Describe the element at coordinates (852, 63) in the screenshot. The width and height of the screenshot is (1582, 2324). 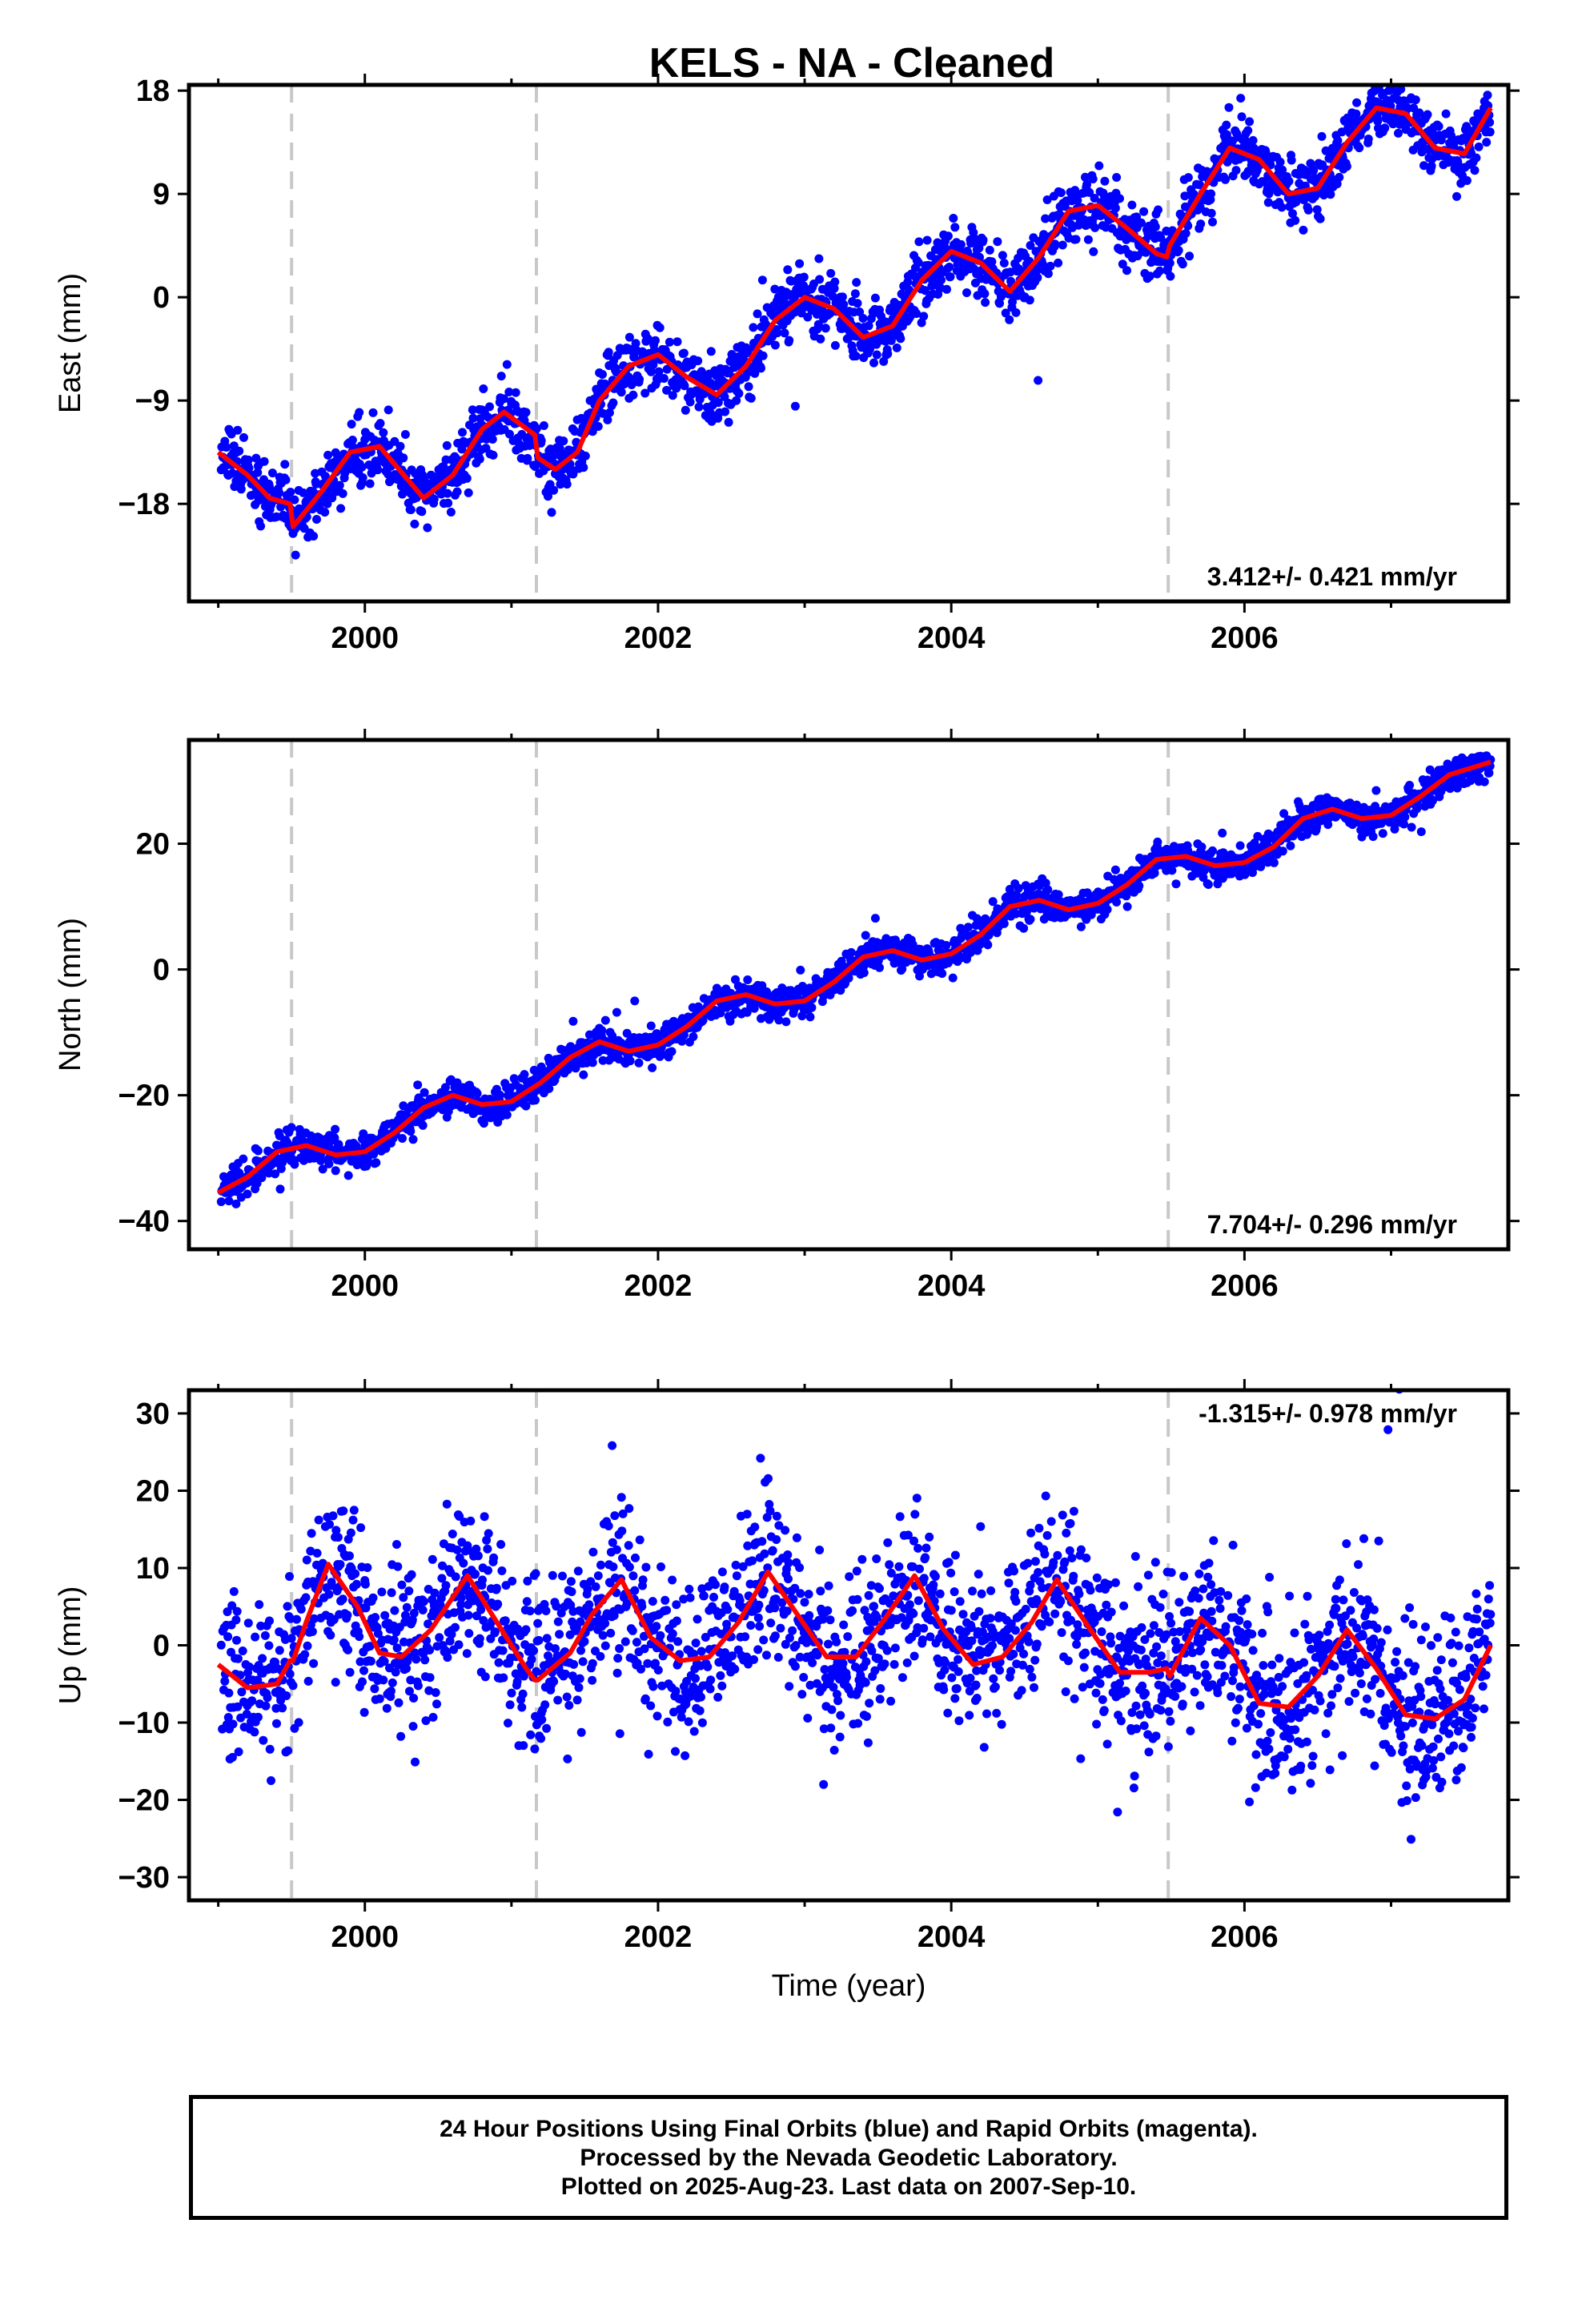
I see `chart-title: KELS - NA - Cleaned` at that location.